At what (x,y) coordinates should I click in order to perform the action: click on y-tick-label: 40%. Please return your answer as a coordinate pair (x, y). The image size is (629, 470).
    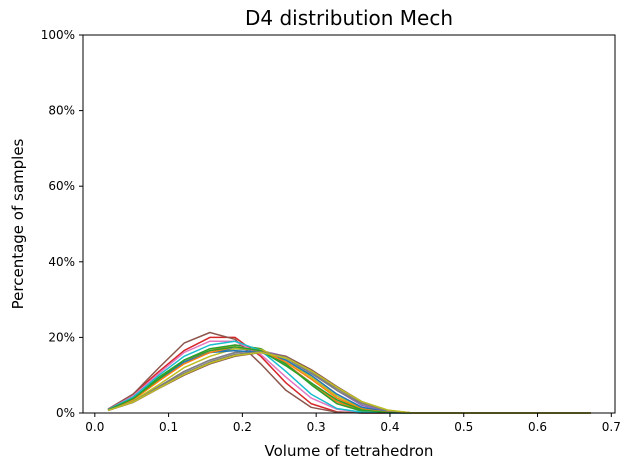
    Looking at the image, I should click on (61, 262).